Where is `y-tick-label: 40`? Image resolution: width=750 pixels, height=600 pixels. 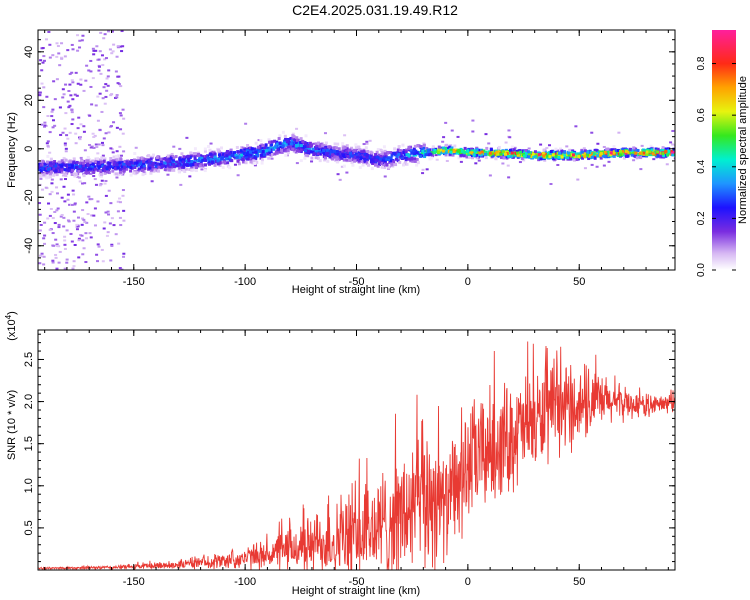
y-tick-label: 40 is located at coordinates (29, 52).